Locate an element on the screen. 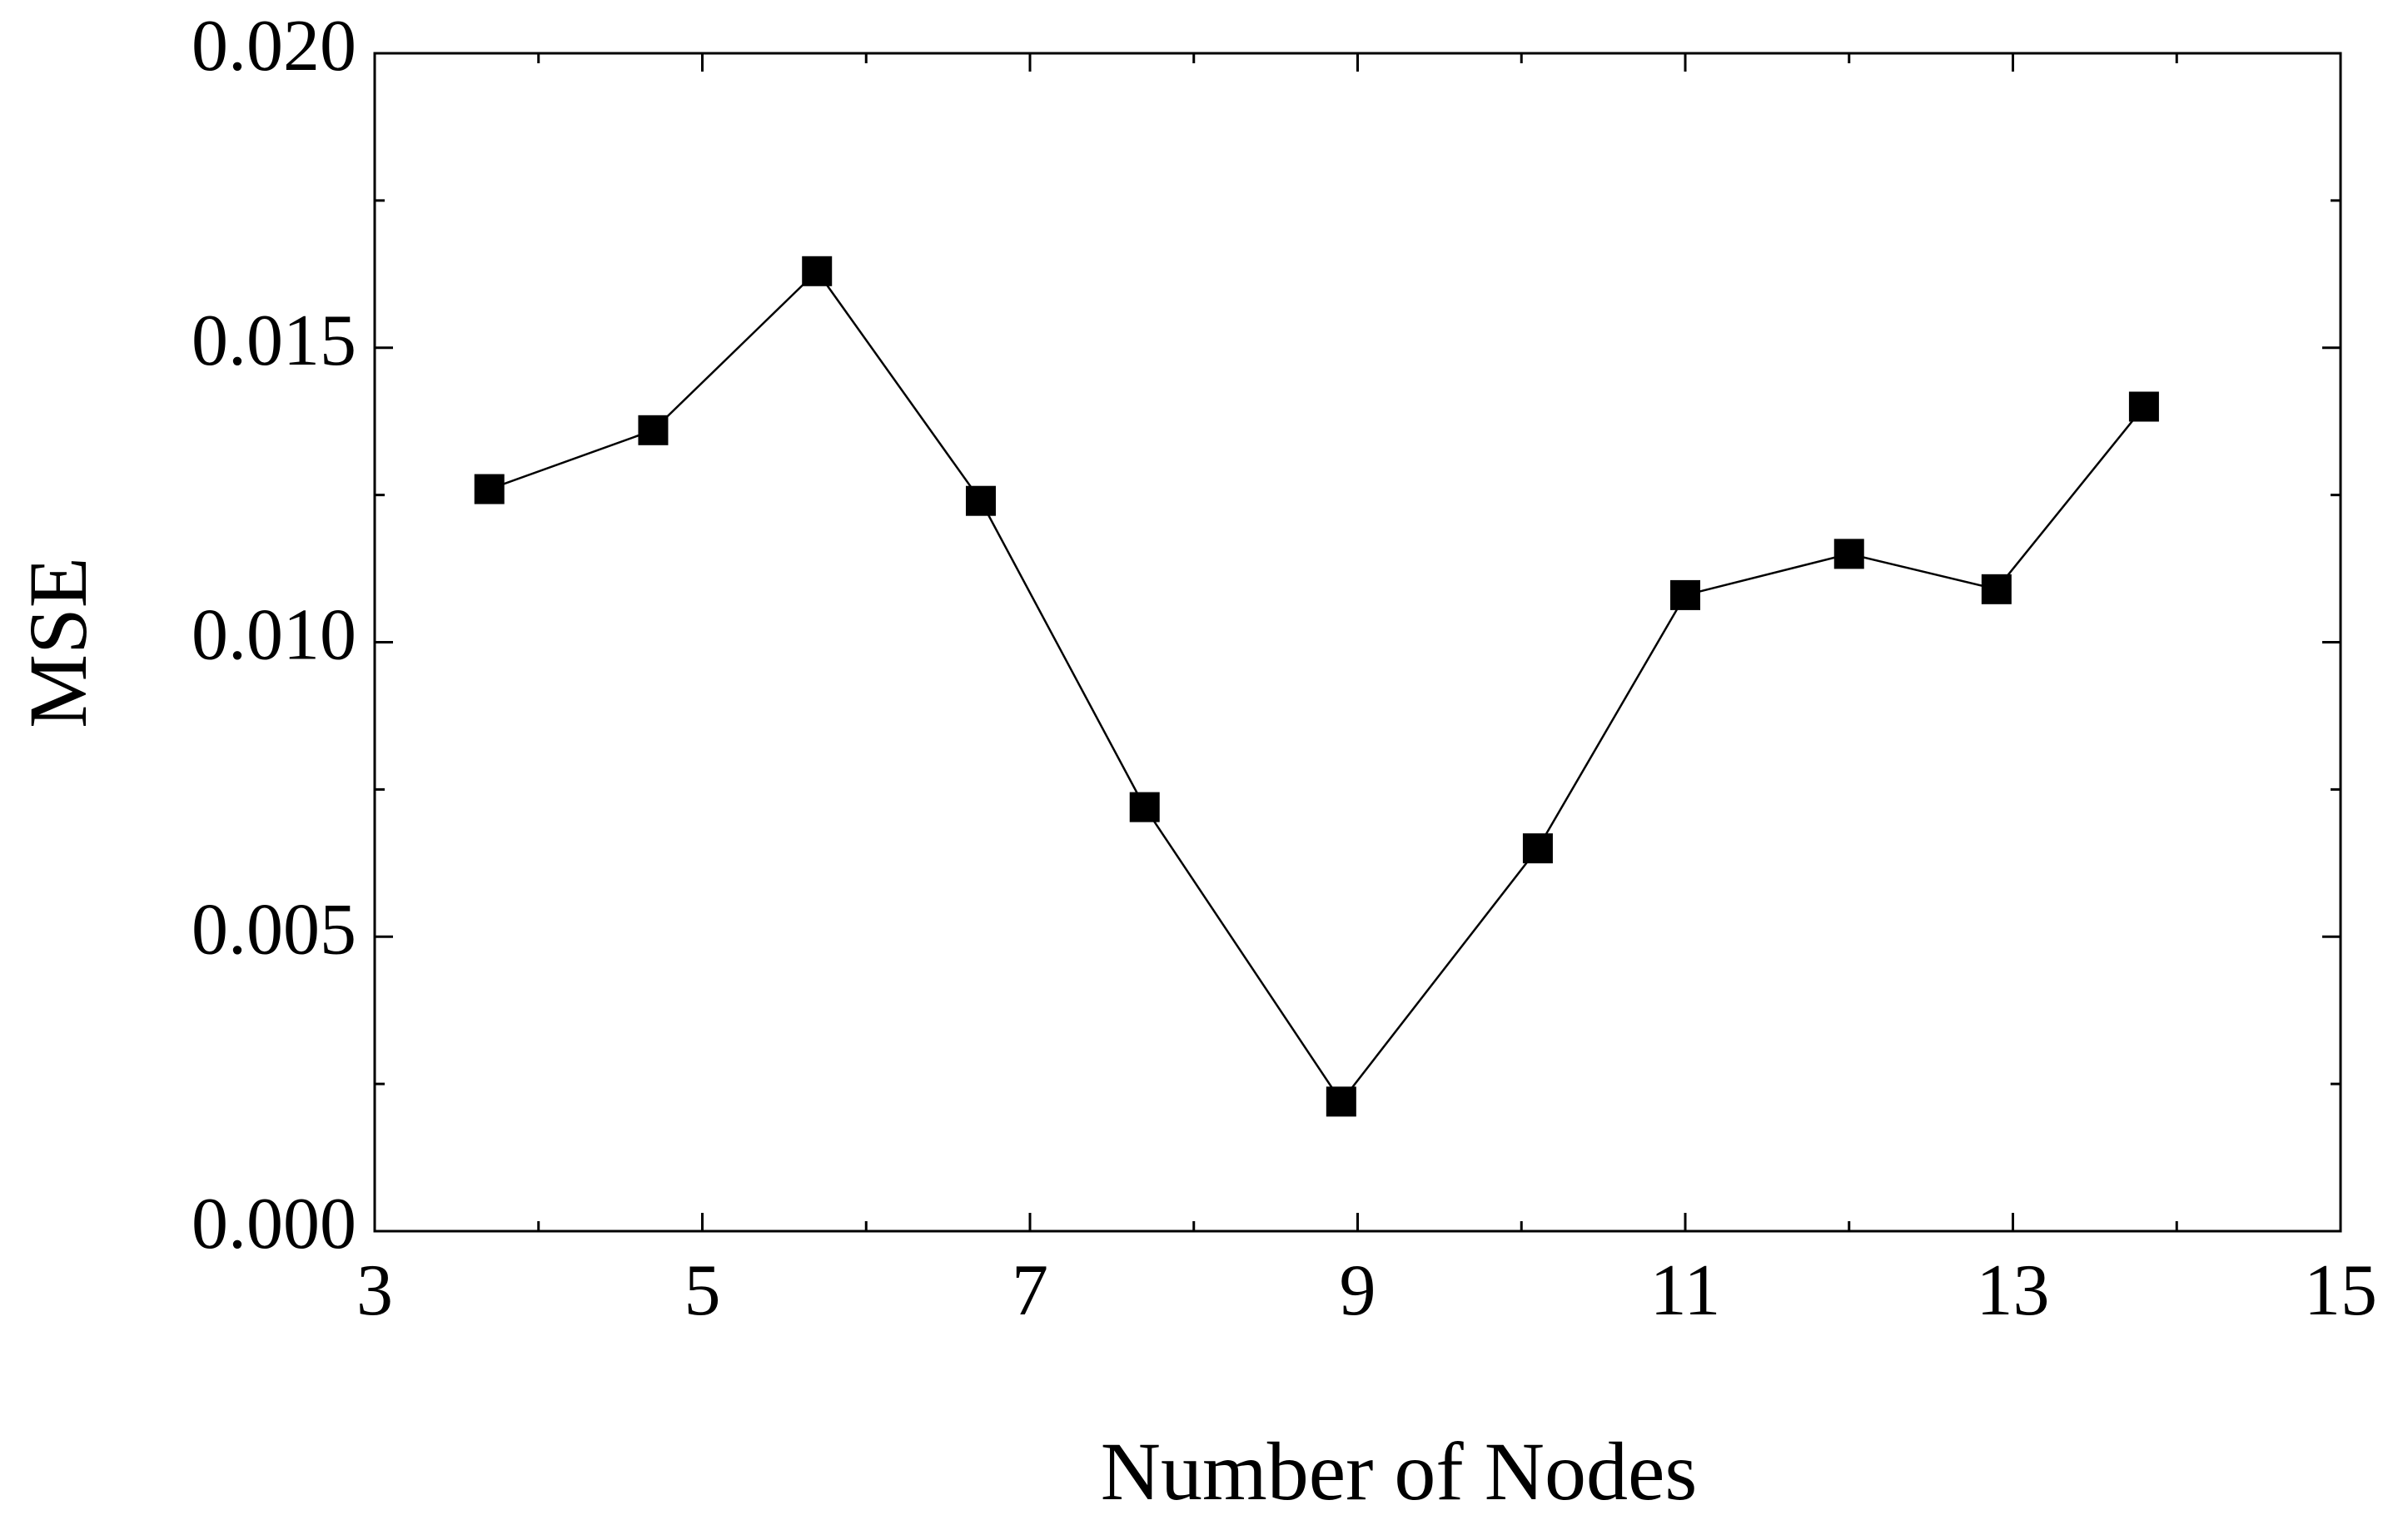  y-axis-label: MSE is located at coordinates (58, 643).